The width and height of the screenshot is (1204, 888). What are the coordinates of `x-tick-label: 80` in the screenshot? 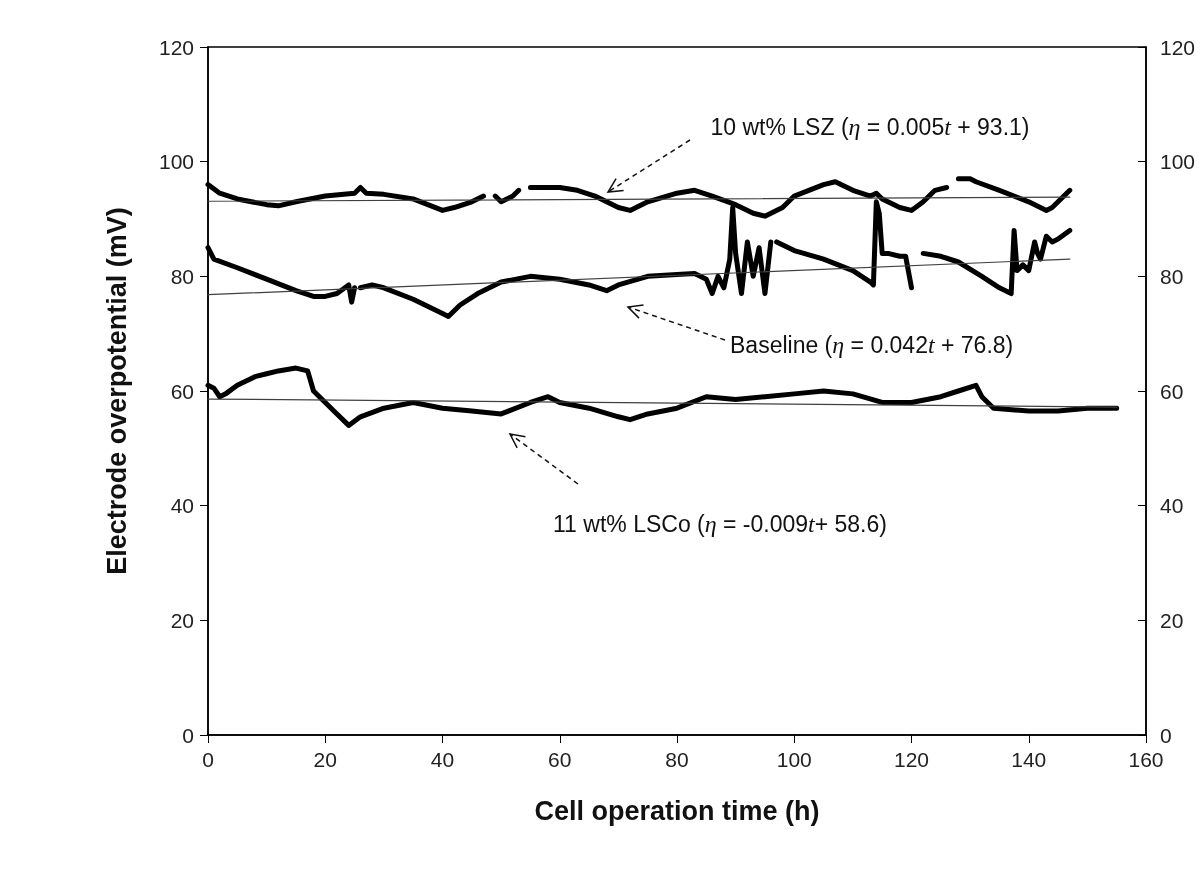 It's located at (677, 759).